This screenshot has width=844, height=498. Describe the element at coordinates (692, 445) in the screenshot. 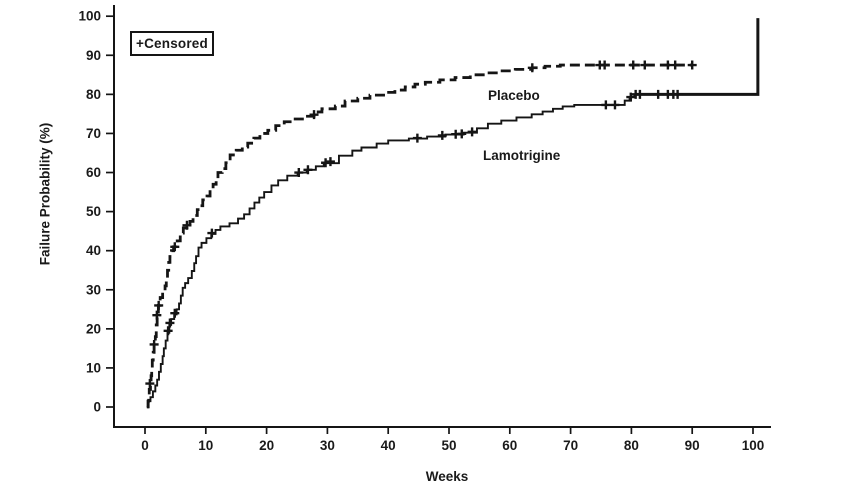

I see `x-tick-label: 90` at that location.